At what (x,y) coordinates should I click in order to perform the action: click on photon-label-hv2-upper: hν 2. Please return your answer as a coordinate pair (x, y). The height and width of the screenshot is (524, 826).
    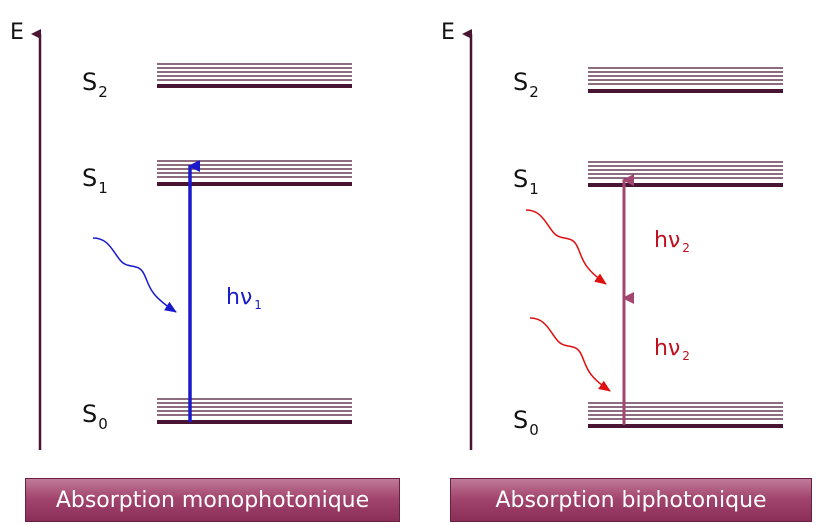
    Looking at the image, I should click on (672, 241).